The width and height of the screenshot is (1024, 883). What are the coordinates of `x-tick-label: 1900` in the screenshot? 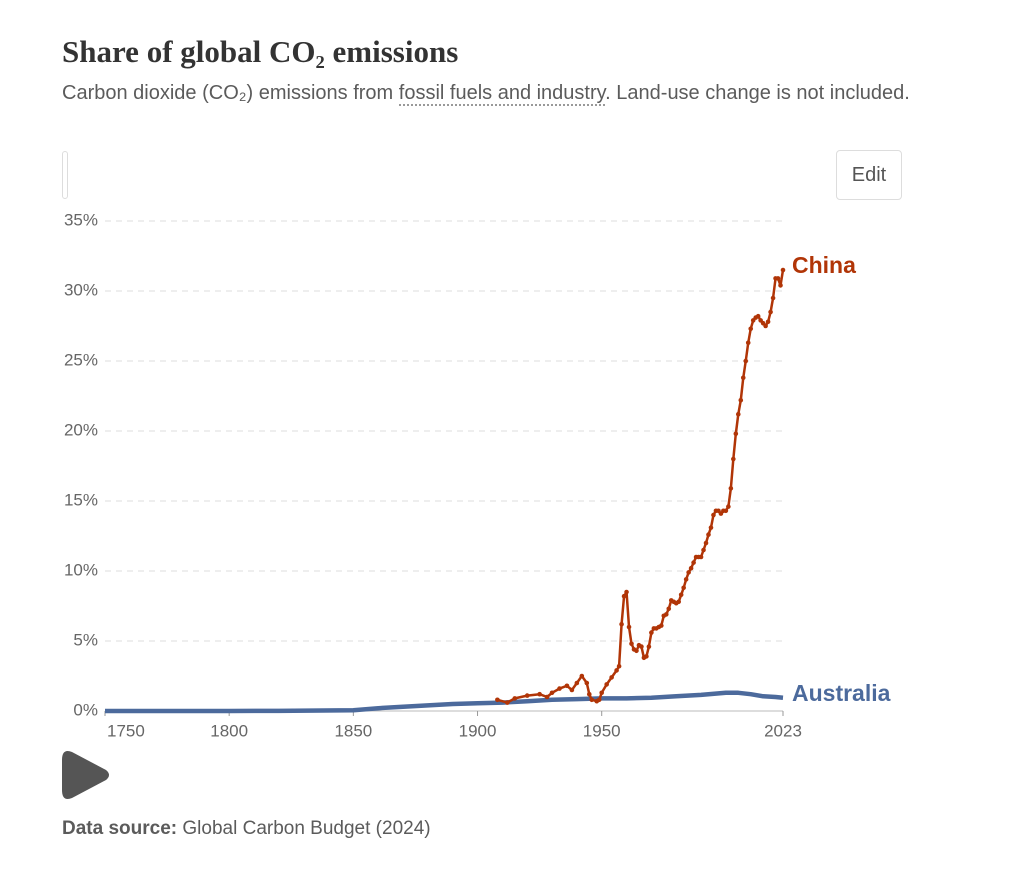 It's located at (478, 730).